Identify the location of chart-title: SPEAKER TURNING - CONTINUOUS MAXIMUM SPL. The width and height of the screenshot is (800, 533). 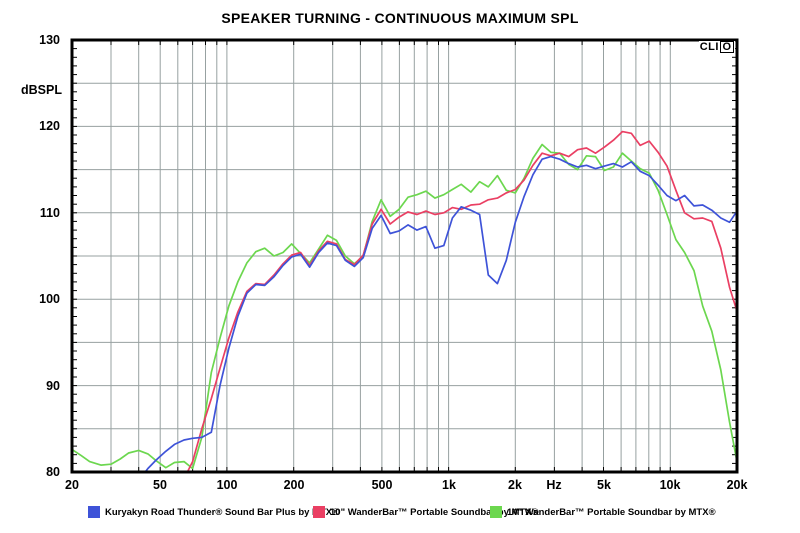
(400, 18).